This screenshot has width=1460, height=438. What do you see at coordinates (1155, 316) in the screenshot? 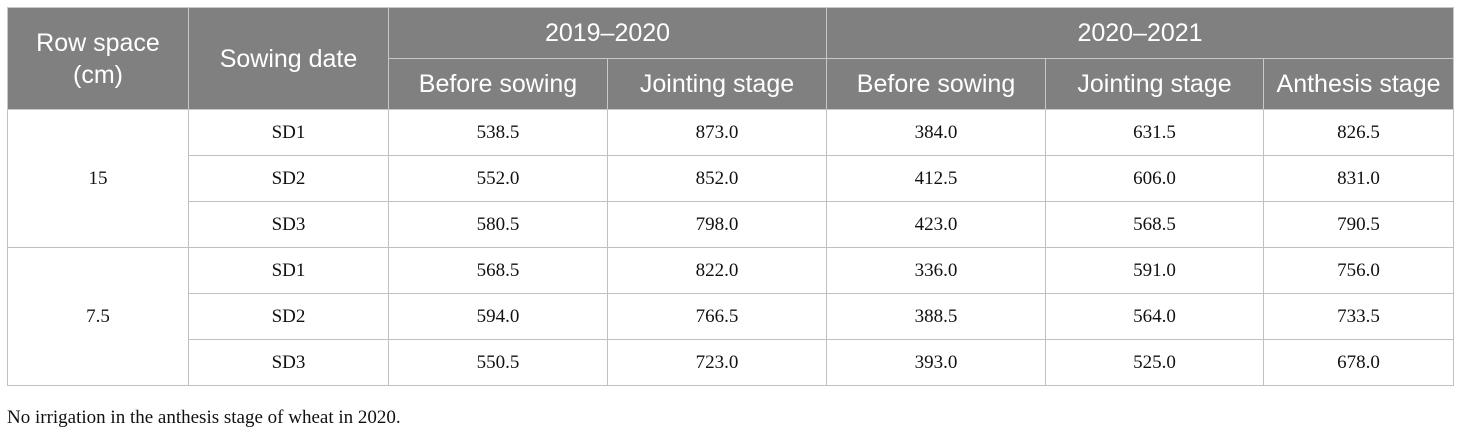
I see `value-cell: 564.0` at bounding box center [1155, 316].